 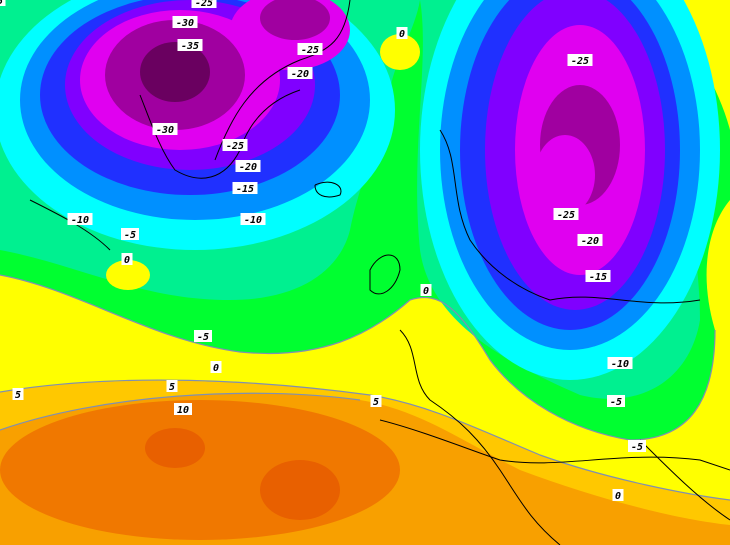 I want to click on contour-label-text: -35, so click(x=190, y=46).